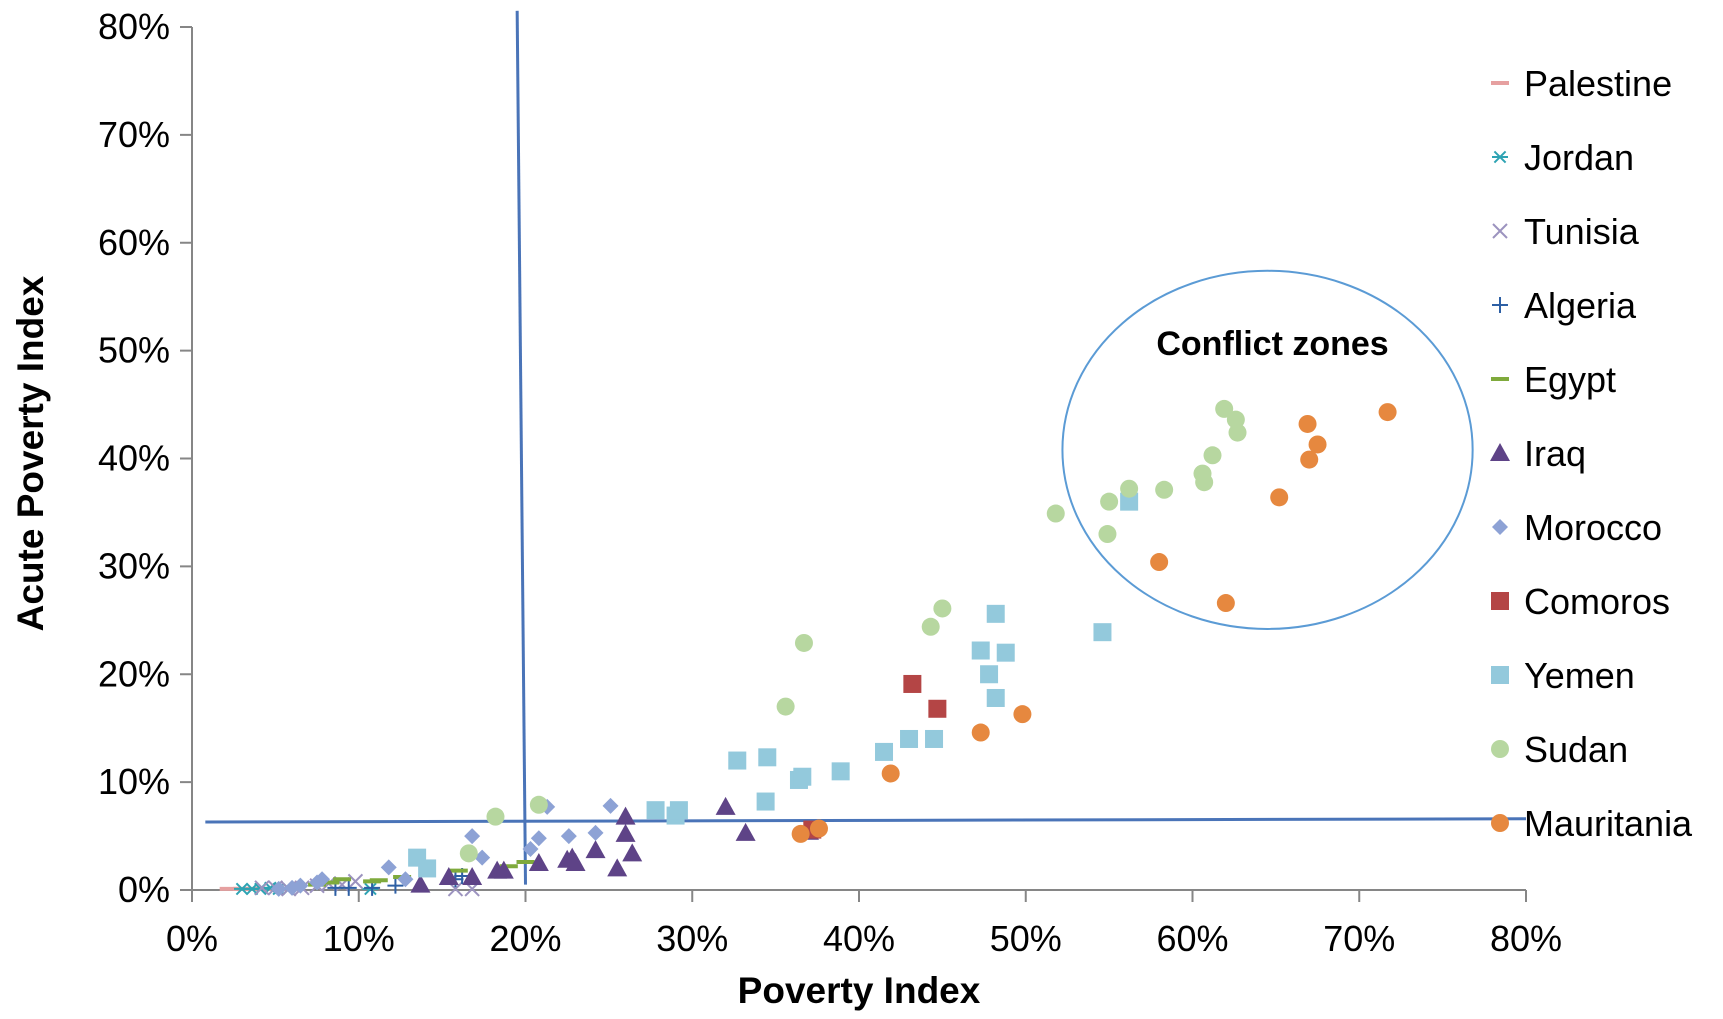 The height and width of the screenshot is (1019, 1723). I want to click on x-tick-label: 60%, so click(1192, 938).